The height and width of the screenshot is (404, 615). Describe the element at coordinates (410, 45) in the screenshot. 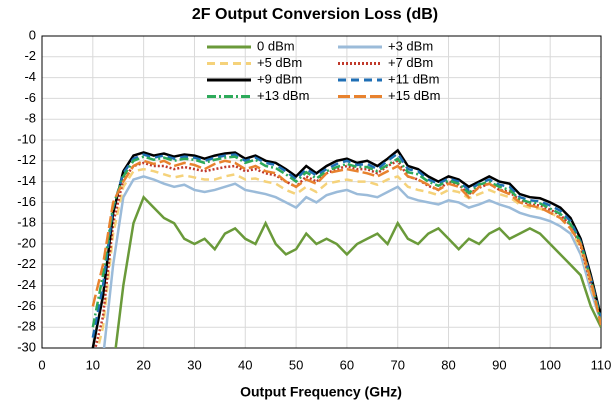

I see `legend-label: +3 dBm` at that location.